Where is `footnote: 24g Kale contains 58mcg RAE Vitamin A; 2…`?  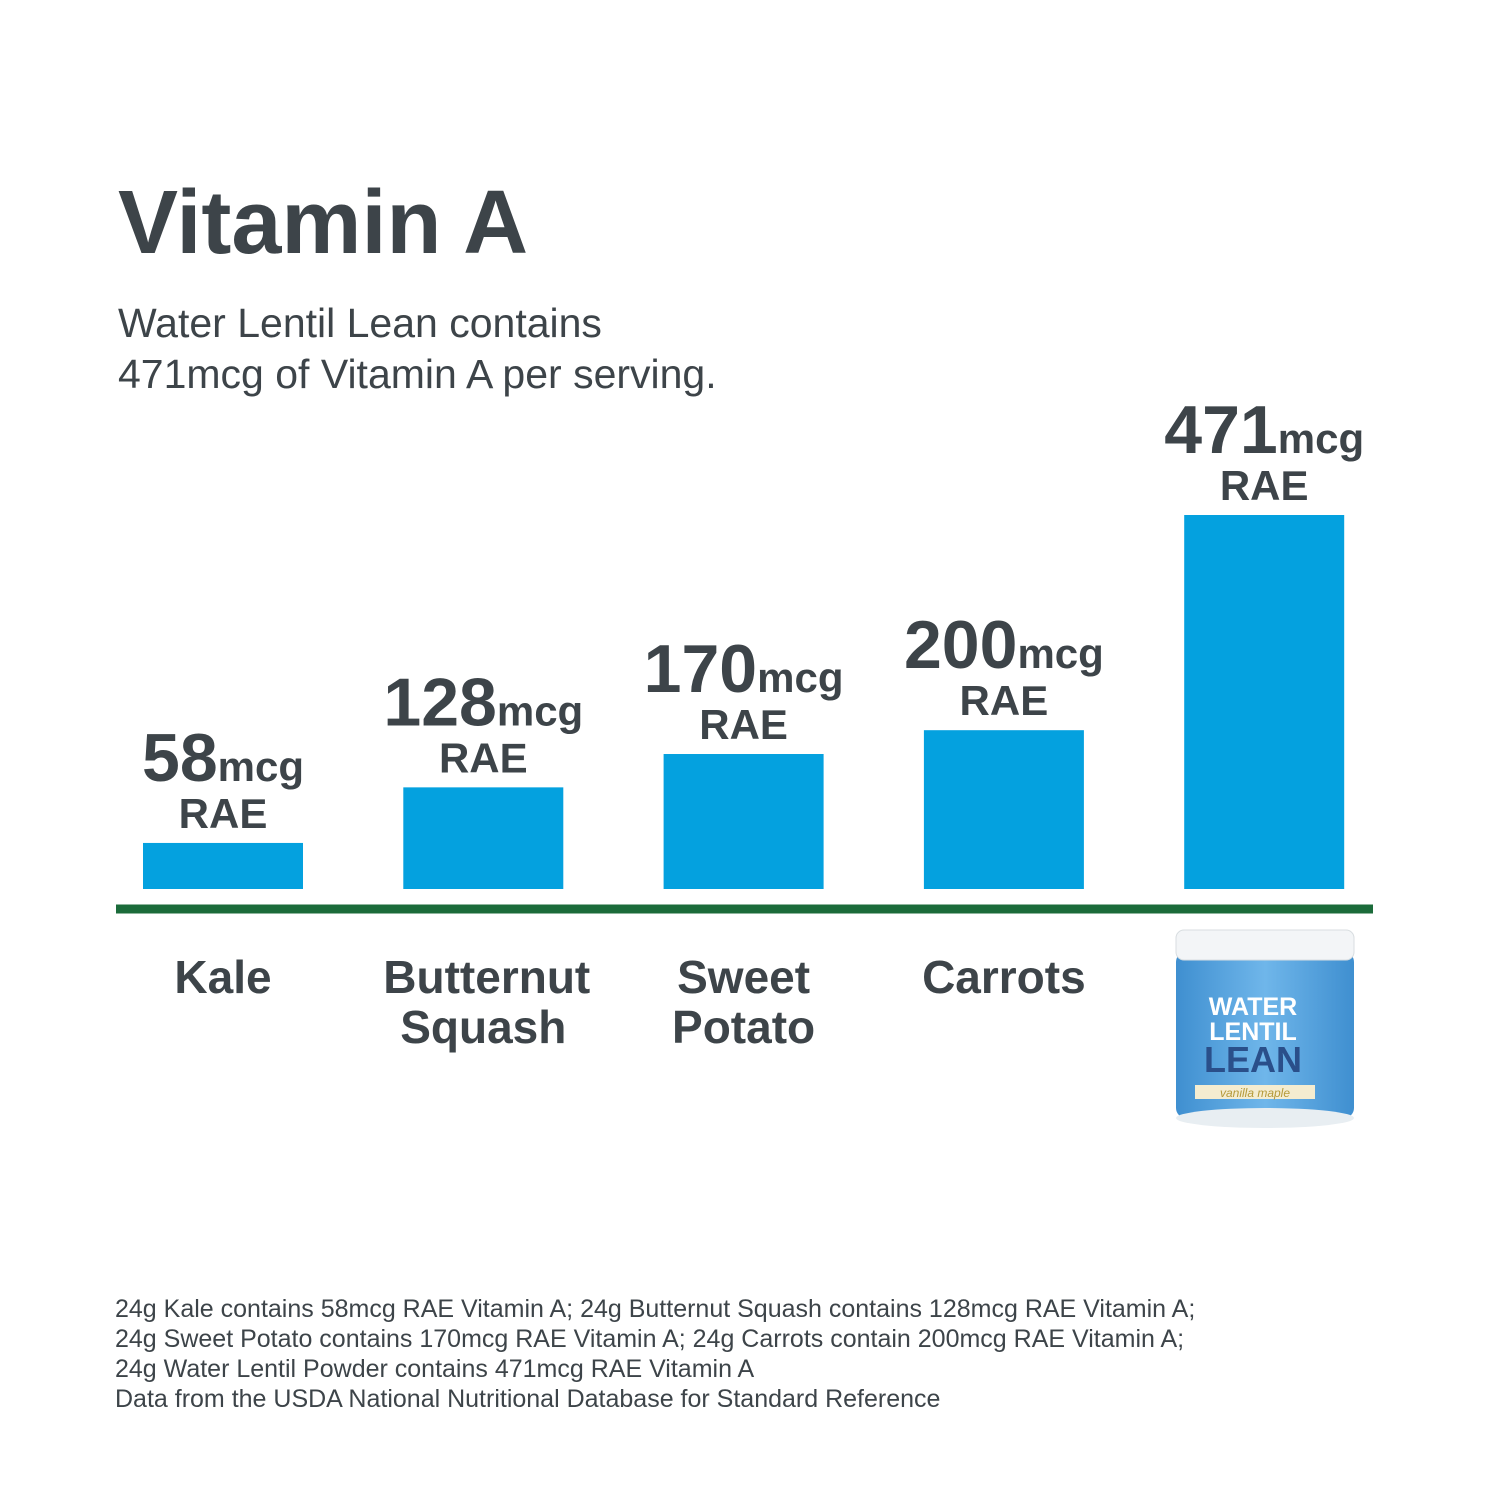 footnote: 24g Kale contains 58mcg RAE Vitamin A; 2… is located at coordinates (655, 1309).